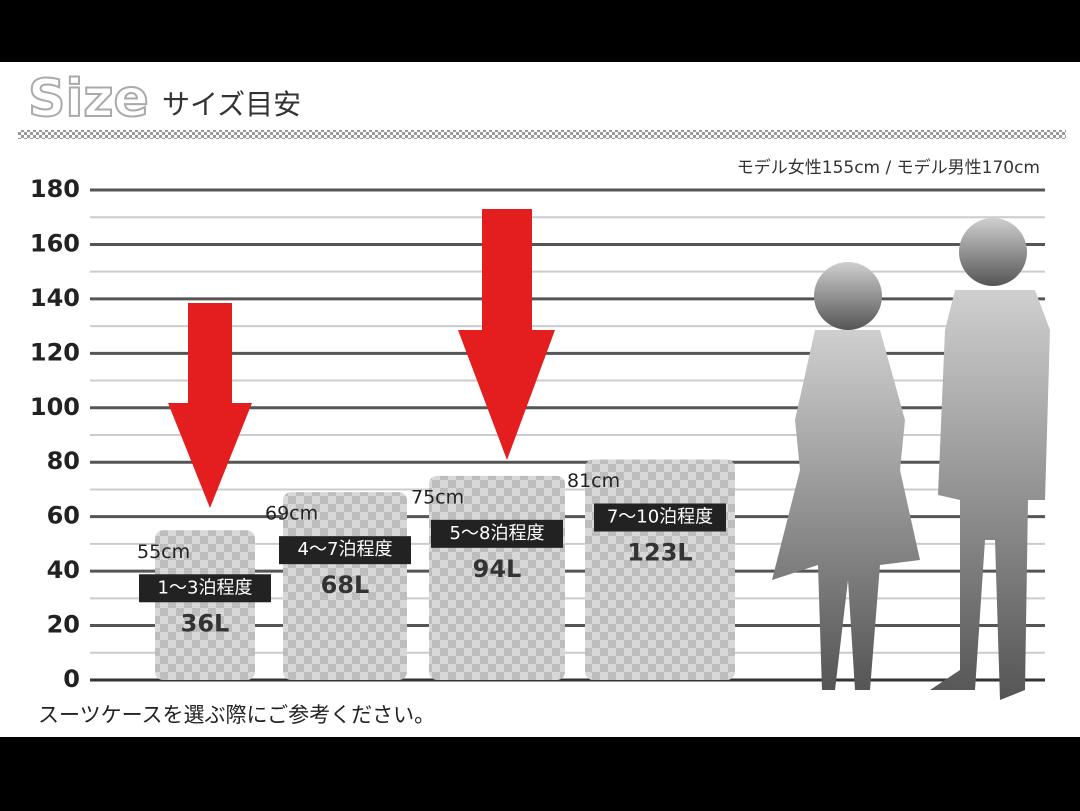 This screenshot has width=1080, height=811. Describe the element at coordinates (593, 481) in the screenshot. I see `value-label: 81cm` at that location.